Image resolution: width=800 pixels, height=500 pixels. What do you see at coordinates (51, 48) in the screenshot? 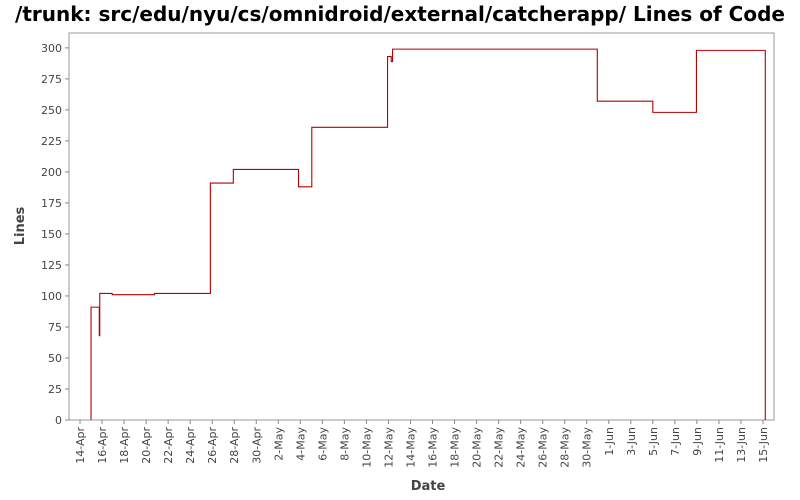
I see `y-tick-label: 300` at bounding box center [51, 48].